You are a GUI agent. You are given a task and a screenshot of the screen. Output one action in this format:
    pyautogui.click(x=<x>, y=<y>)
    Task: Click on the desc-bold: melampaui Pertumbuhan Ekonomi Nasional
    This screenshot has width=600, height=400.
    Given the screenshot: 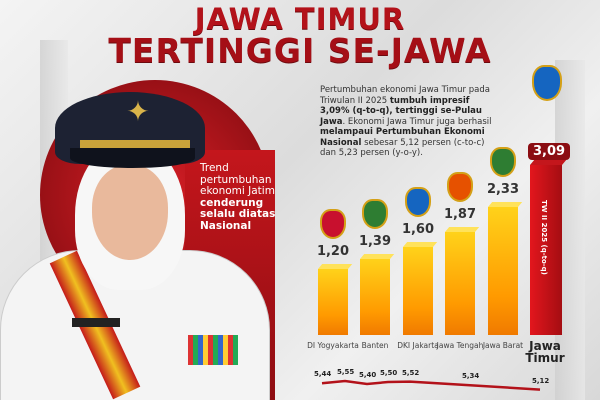 What is the action you would take?
    pyautogui.click(x=402, y=137)
    